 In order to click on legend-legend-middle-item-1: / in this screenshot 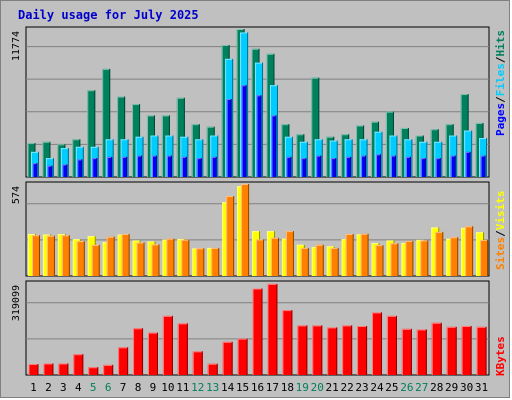, I will do `click(500, 233)`.